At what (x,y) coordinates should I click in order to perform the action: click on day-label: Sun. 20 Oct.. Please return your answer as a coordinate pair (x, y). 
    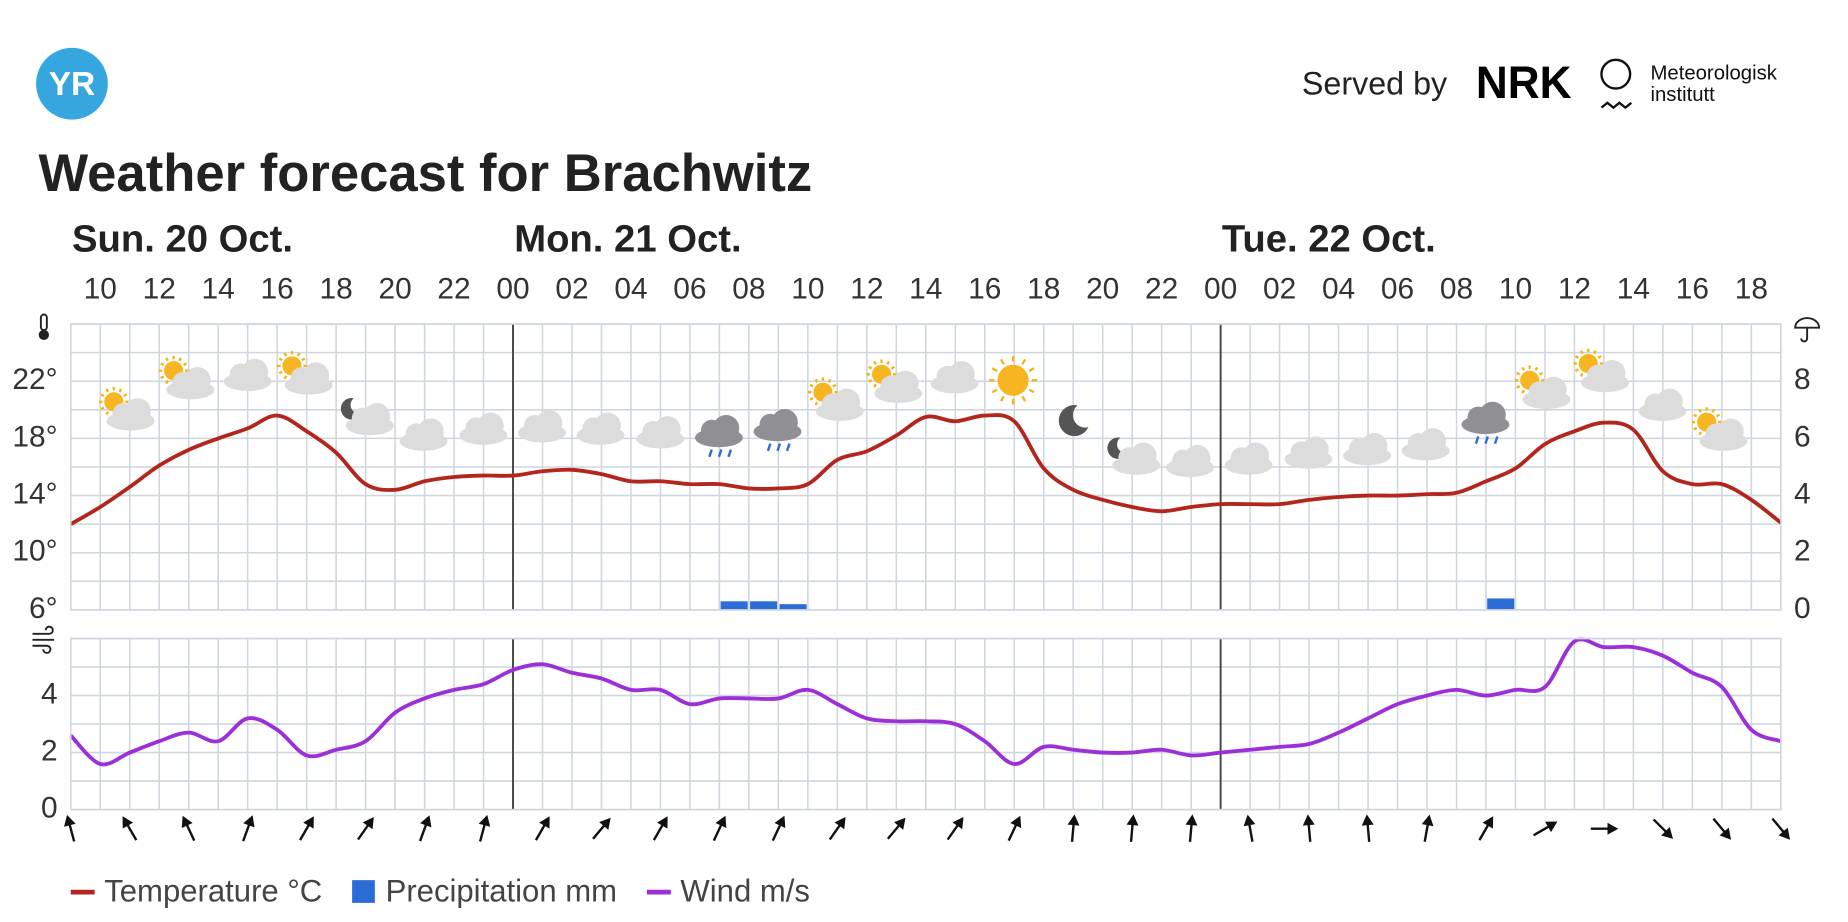
    Looking at the image, I should click on (182, 239).